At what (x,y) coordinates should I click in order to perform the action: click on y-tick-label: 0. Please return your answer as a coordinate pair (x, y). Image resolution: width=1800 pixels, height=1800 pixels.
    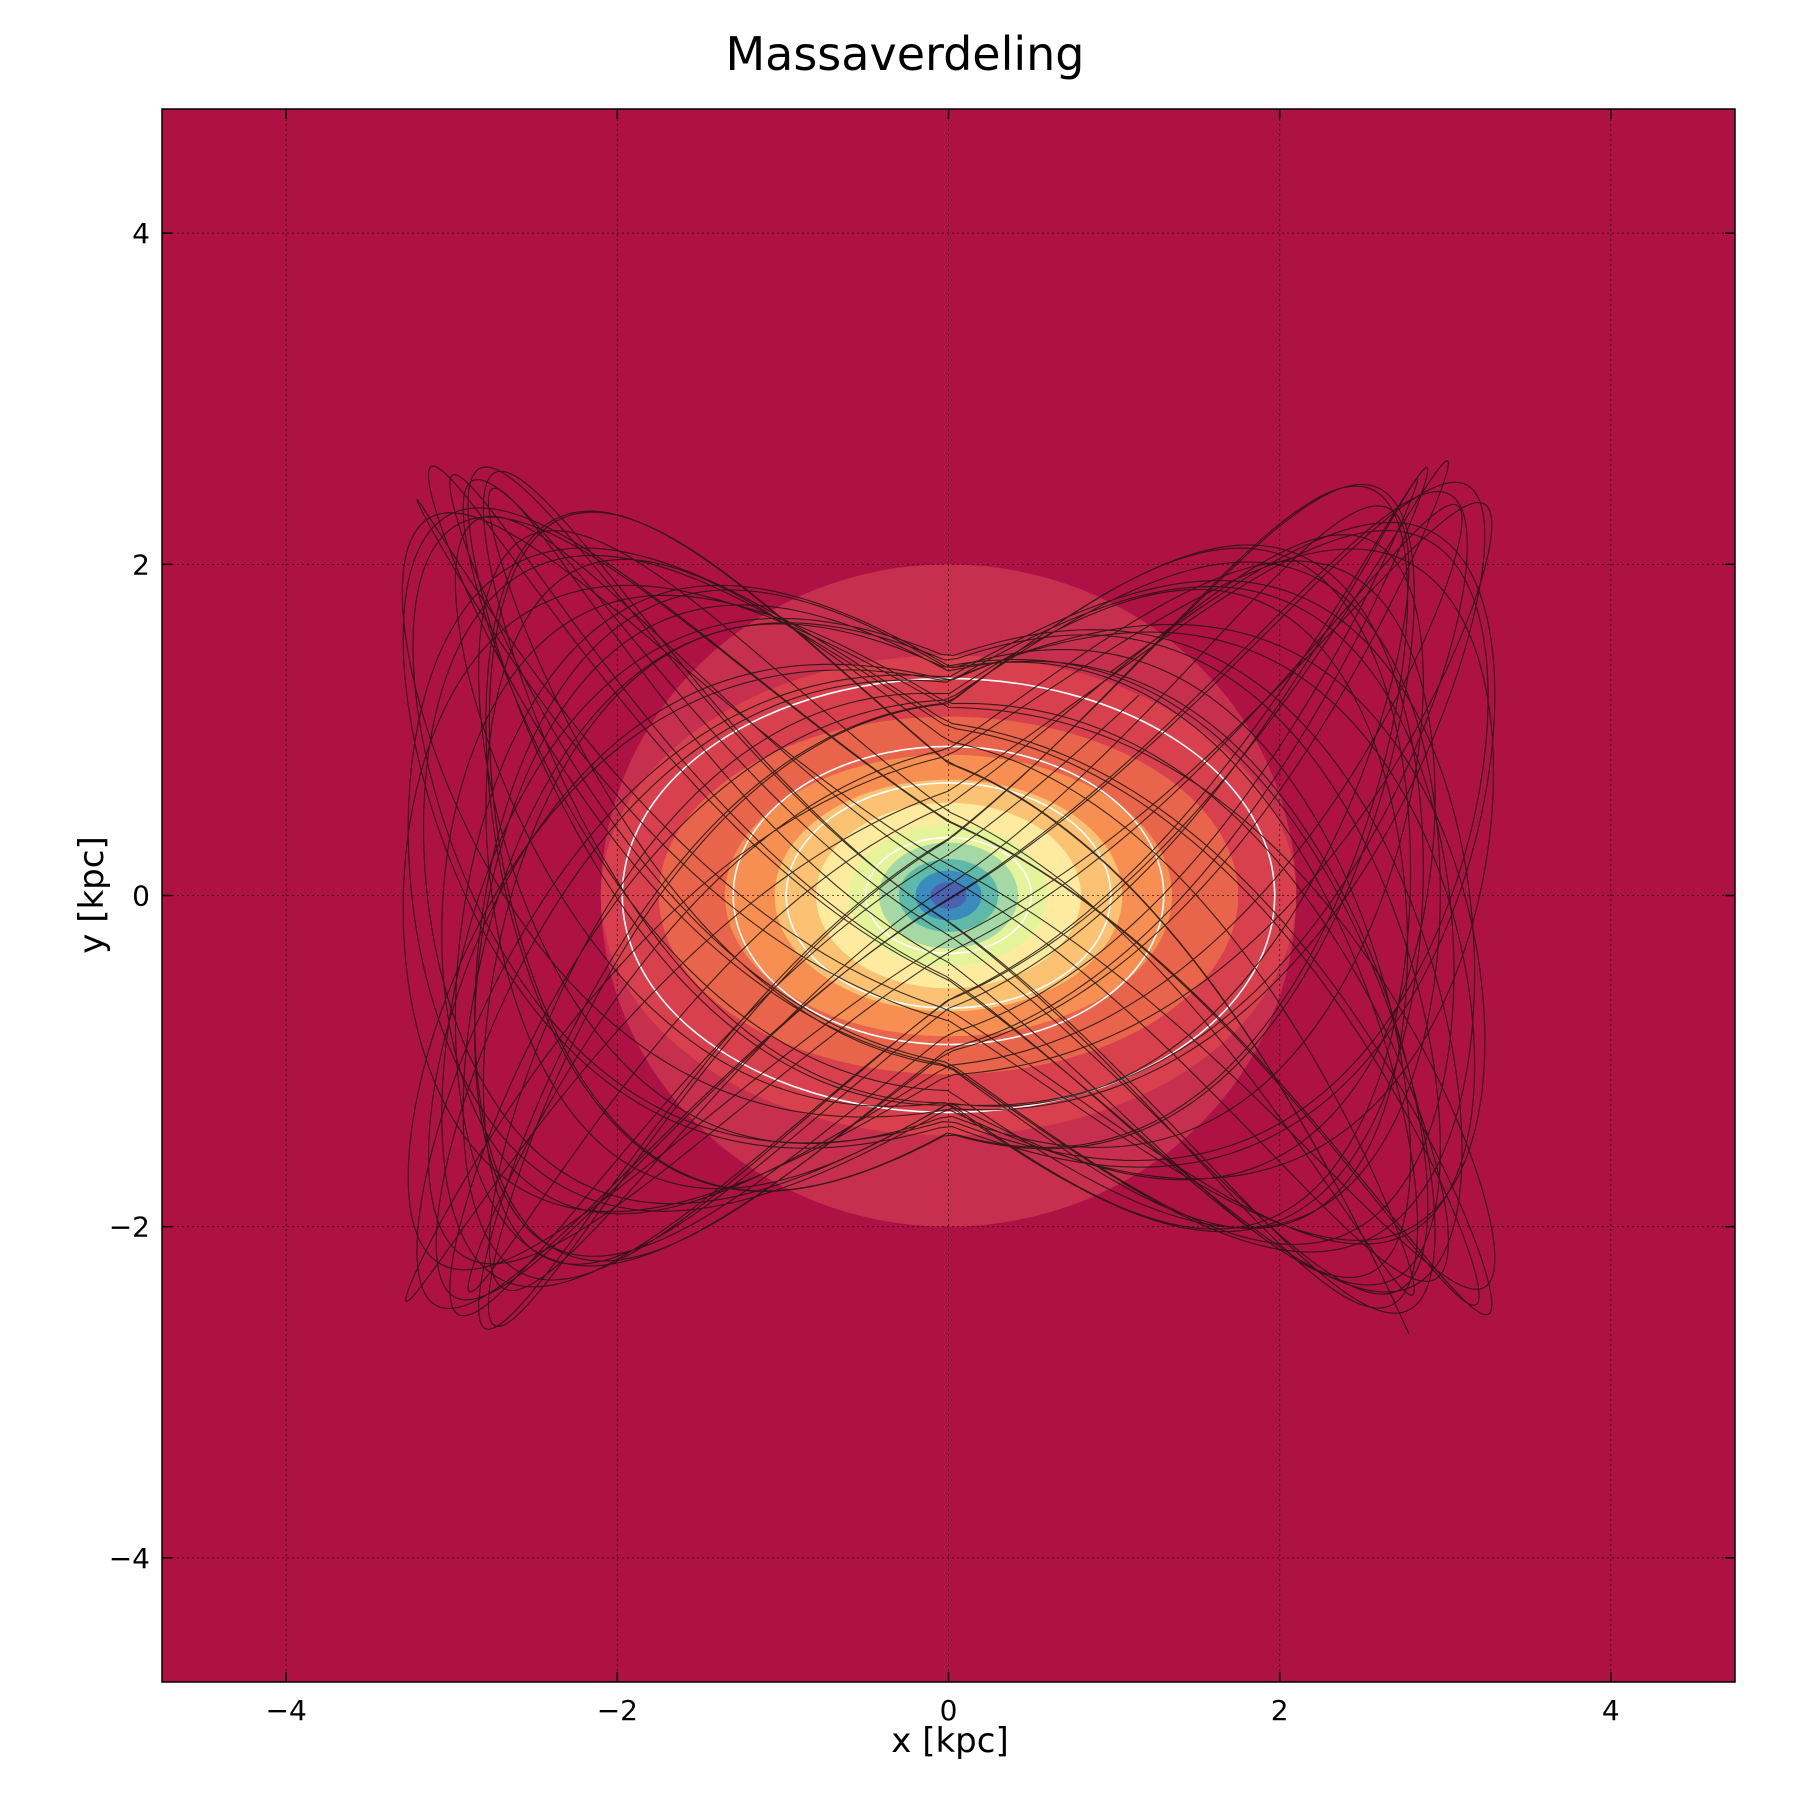
    Looking at the image, I should click on (141, 896).